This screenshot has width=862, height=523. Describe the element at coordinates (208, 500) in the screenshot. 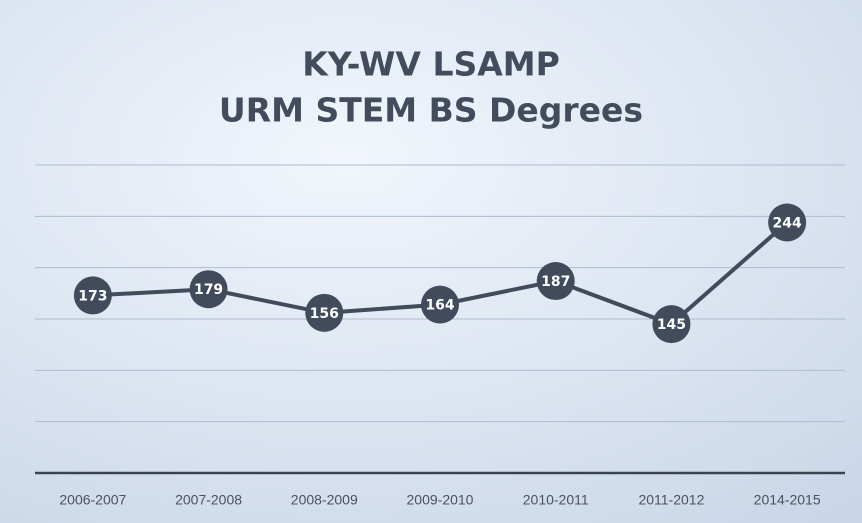

I see `x-tick-label: 2007-2008` at that location.